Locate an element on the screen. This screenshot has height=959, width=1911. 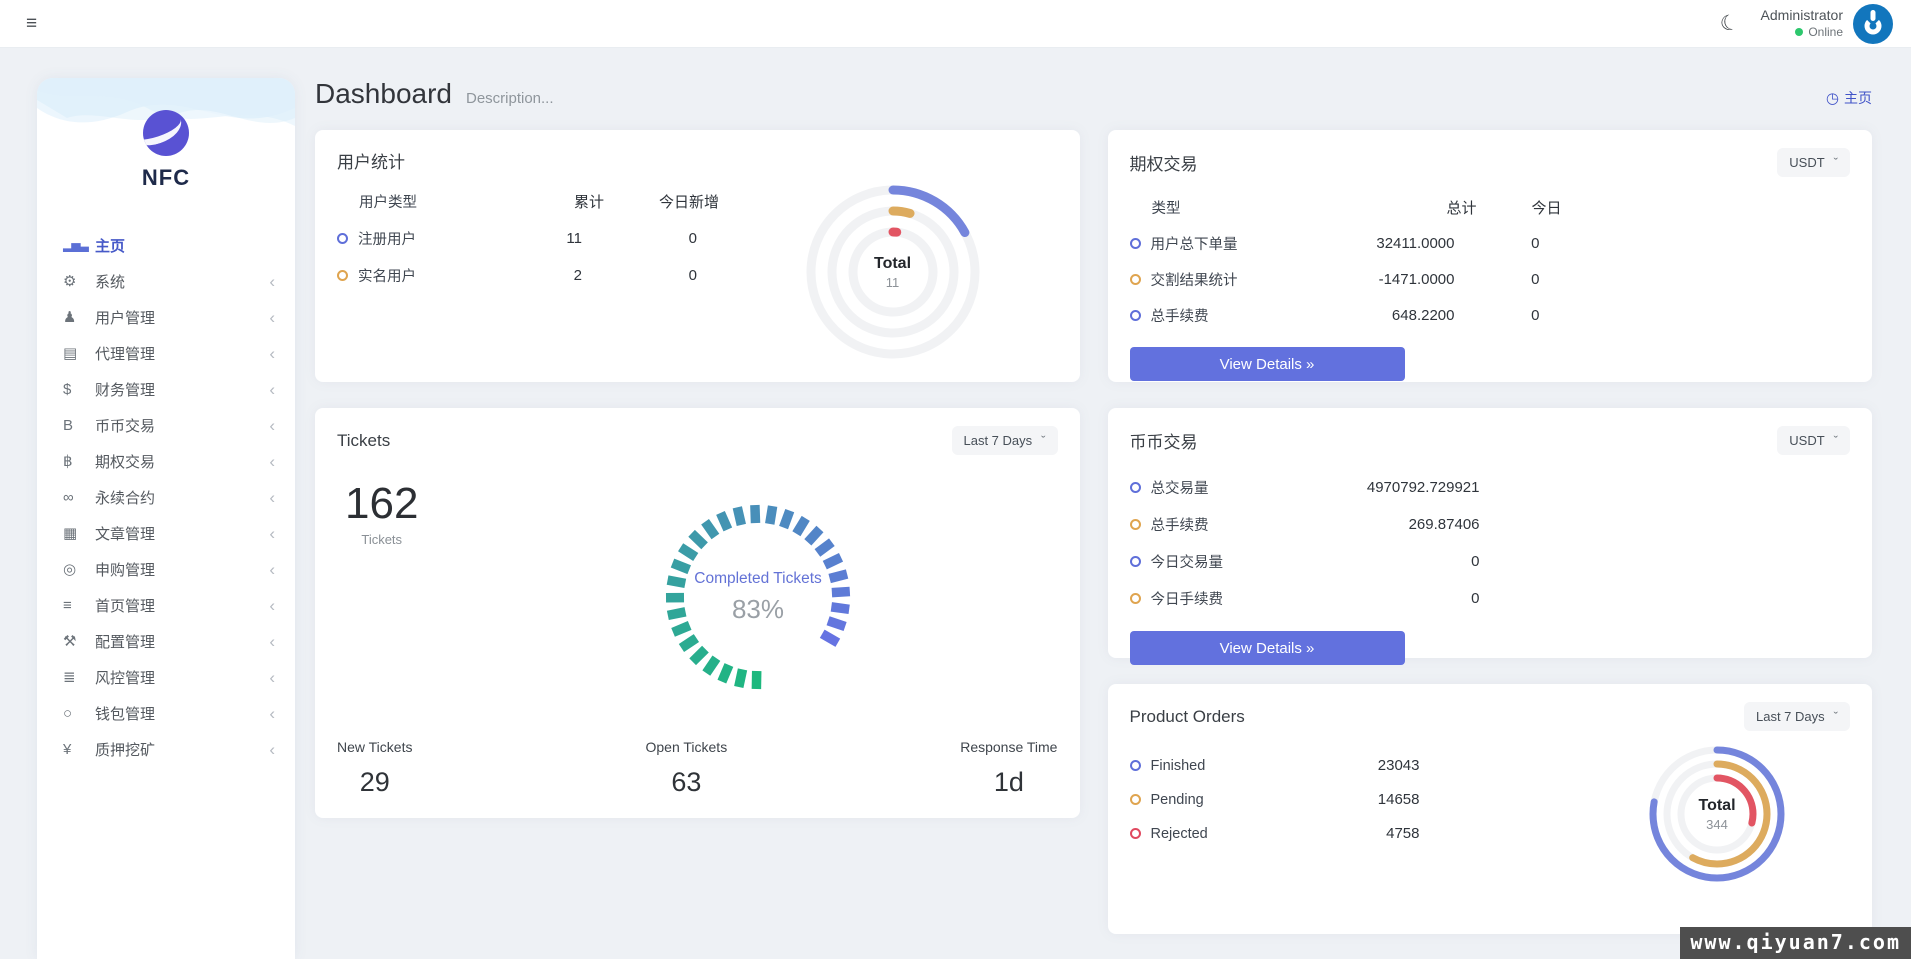
power-icon is located at coordinates (1873, 25).